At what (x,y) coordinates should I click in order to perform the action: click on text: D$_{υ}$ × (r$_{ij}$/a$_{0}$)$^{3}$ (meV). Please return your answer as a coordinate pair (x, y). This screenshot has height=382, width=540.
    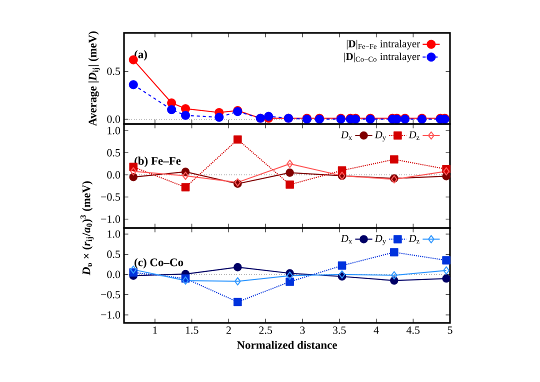
    Looking at the image, I should click on (87, 228).